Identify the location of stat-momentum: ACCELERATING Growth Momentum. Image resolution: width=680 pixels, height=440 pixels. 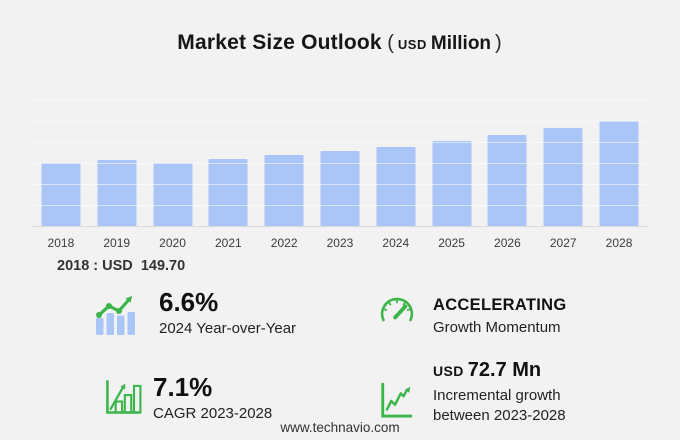
(499, 317).